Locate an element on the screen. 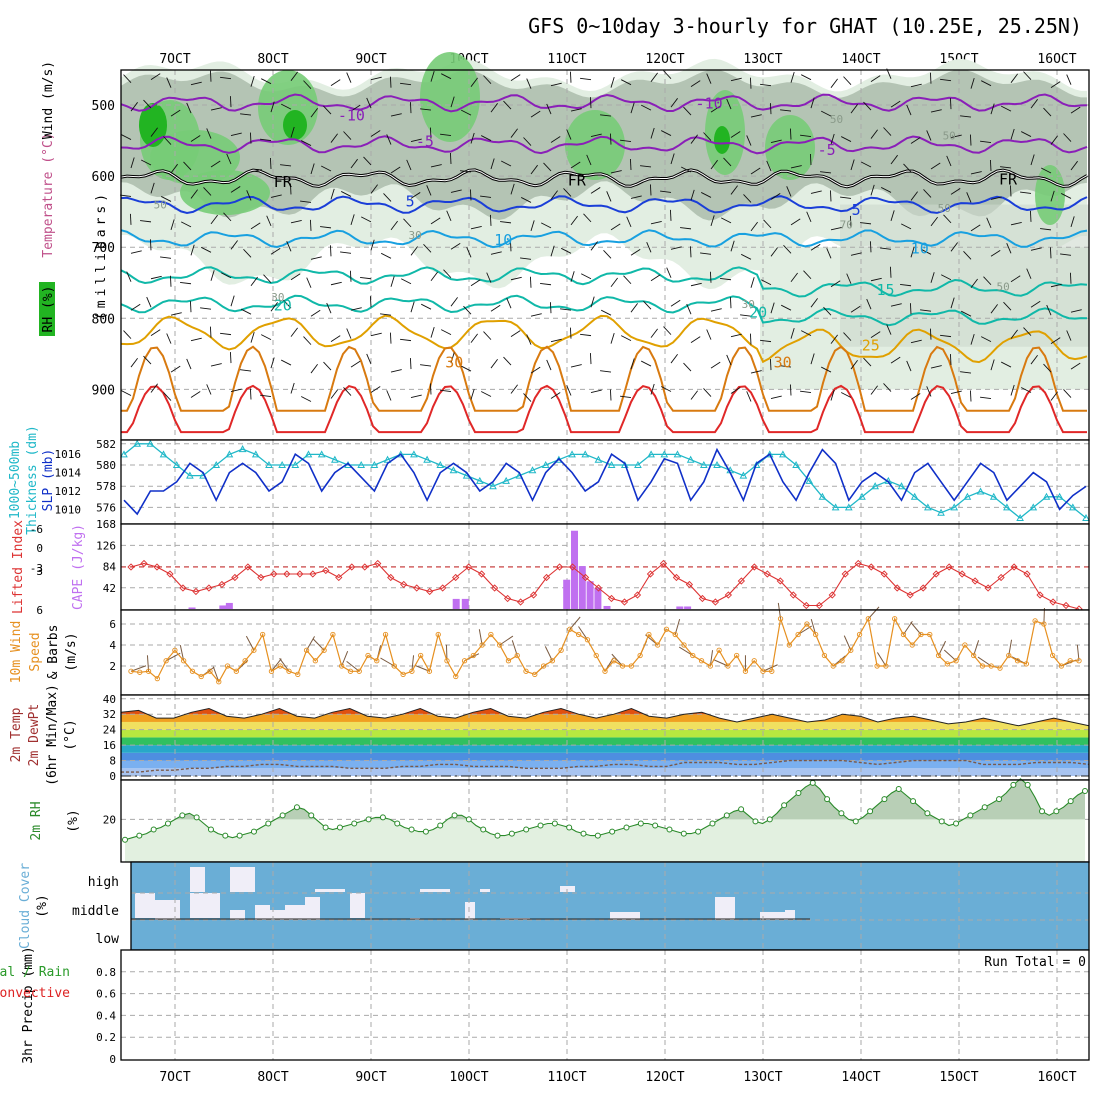 The height and width of the screenshot is (1104, 1100). cloud-label: Cloud Cover is located at coordinates (25, 906).